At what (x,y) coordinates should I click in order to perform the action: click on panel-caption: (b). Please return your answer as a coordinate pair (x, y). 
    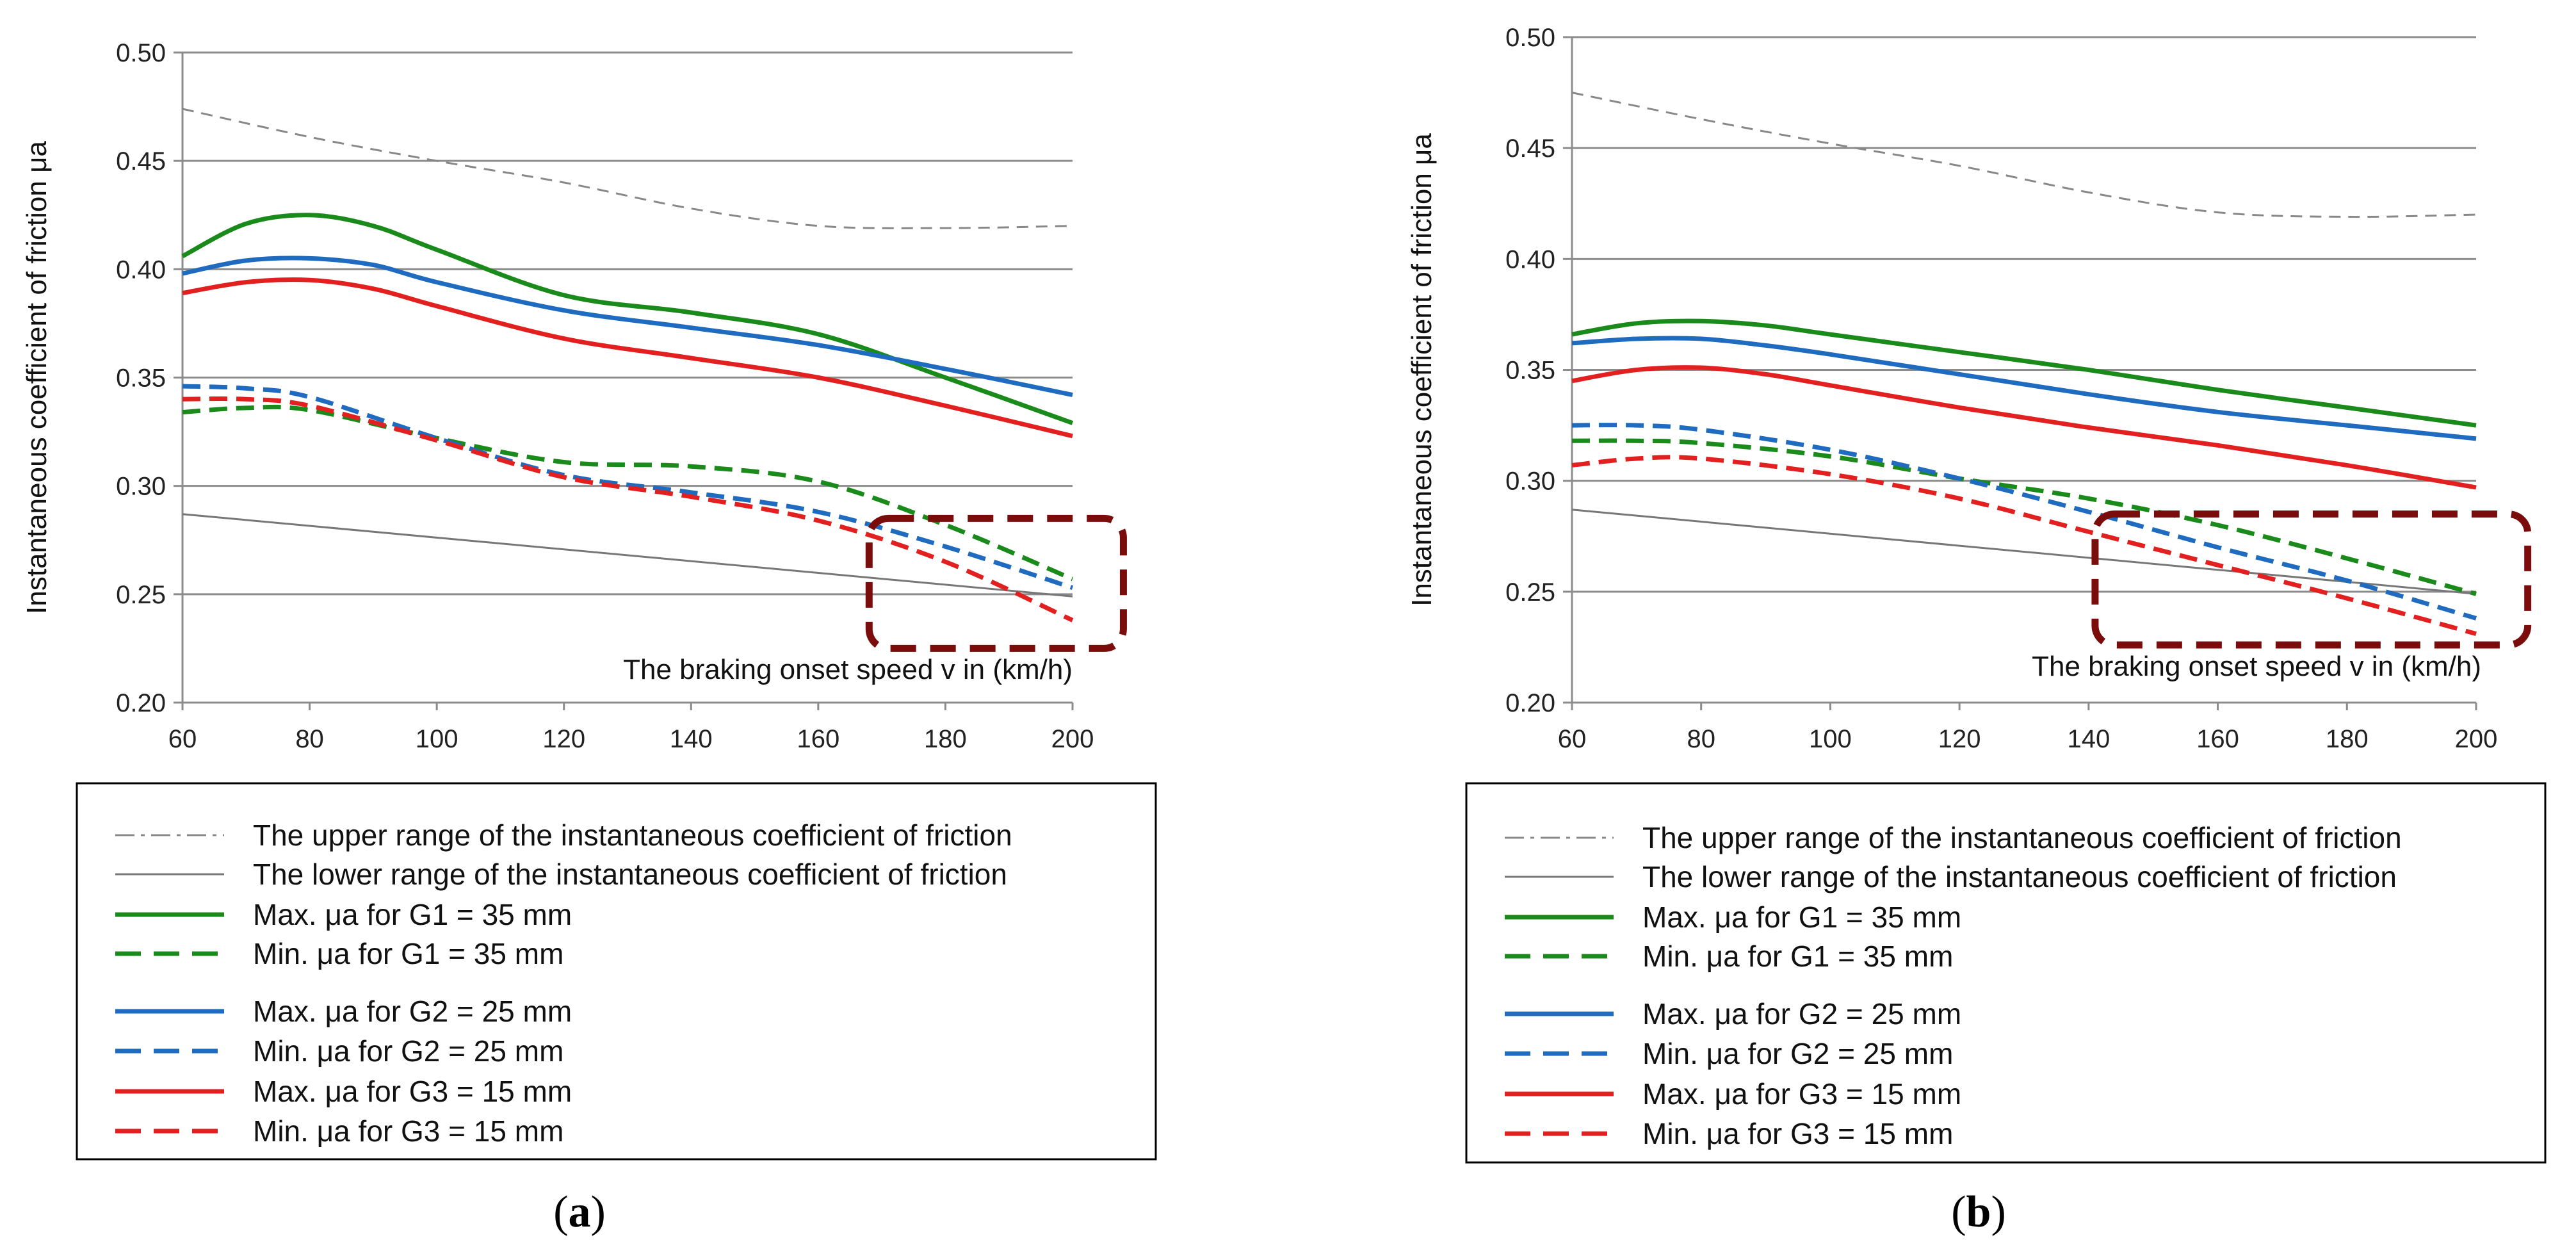
    Looking at the image, I should click on (1978, 1212).